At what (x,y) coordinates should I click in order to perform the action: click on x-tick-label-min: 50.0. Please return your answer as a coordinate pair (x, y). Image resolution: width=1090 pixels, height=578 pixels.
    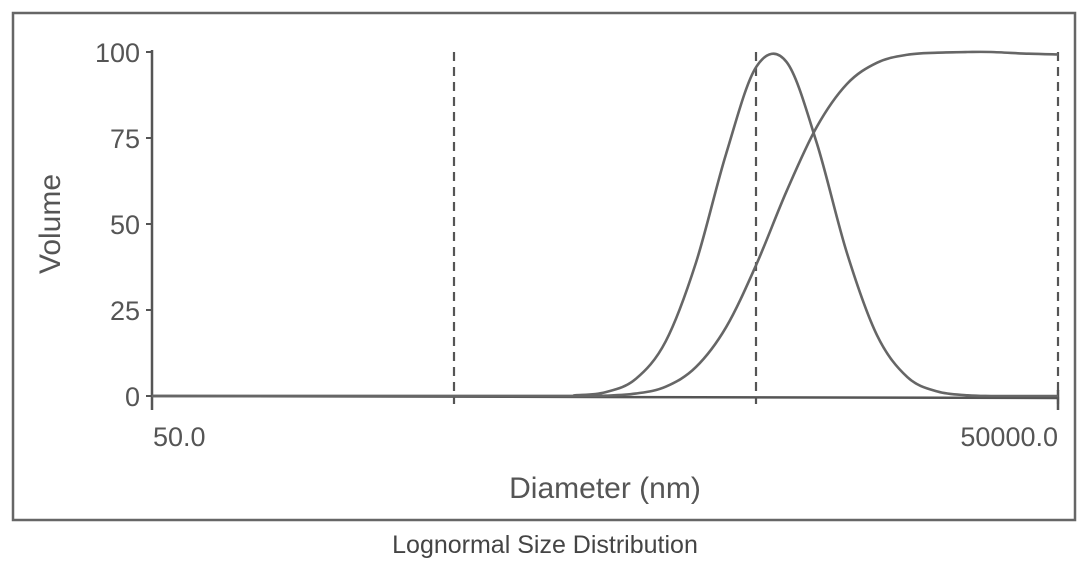
    Looking at the image, I should click on (179, 437).